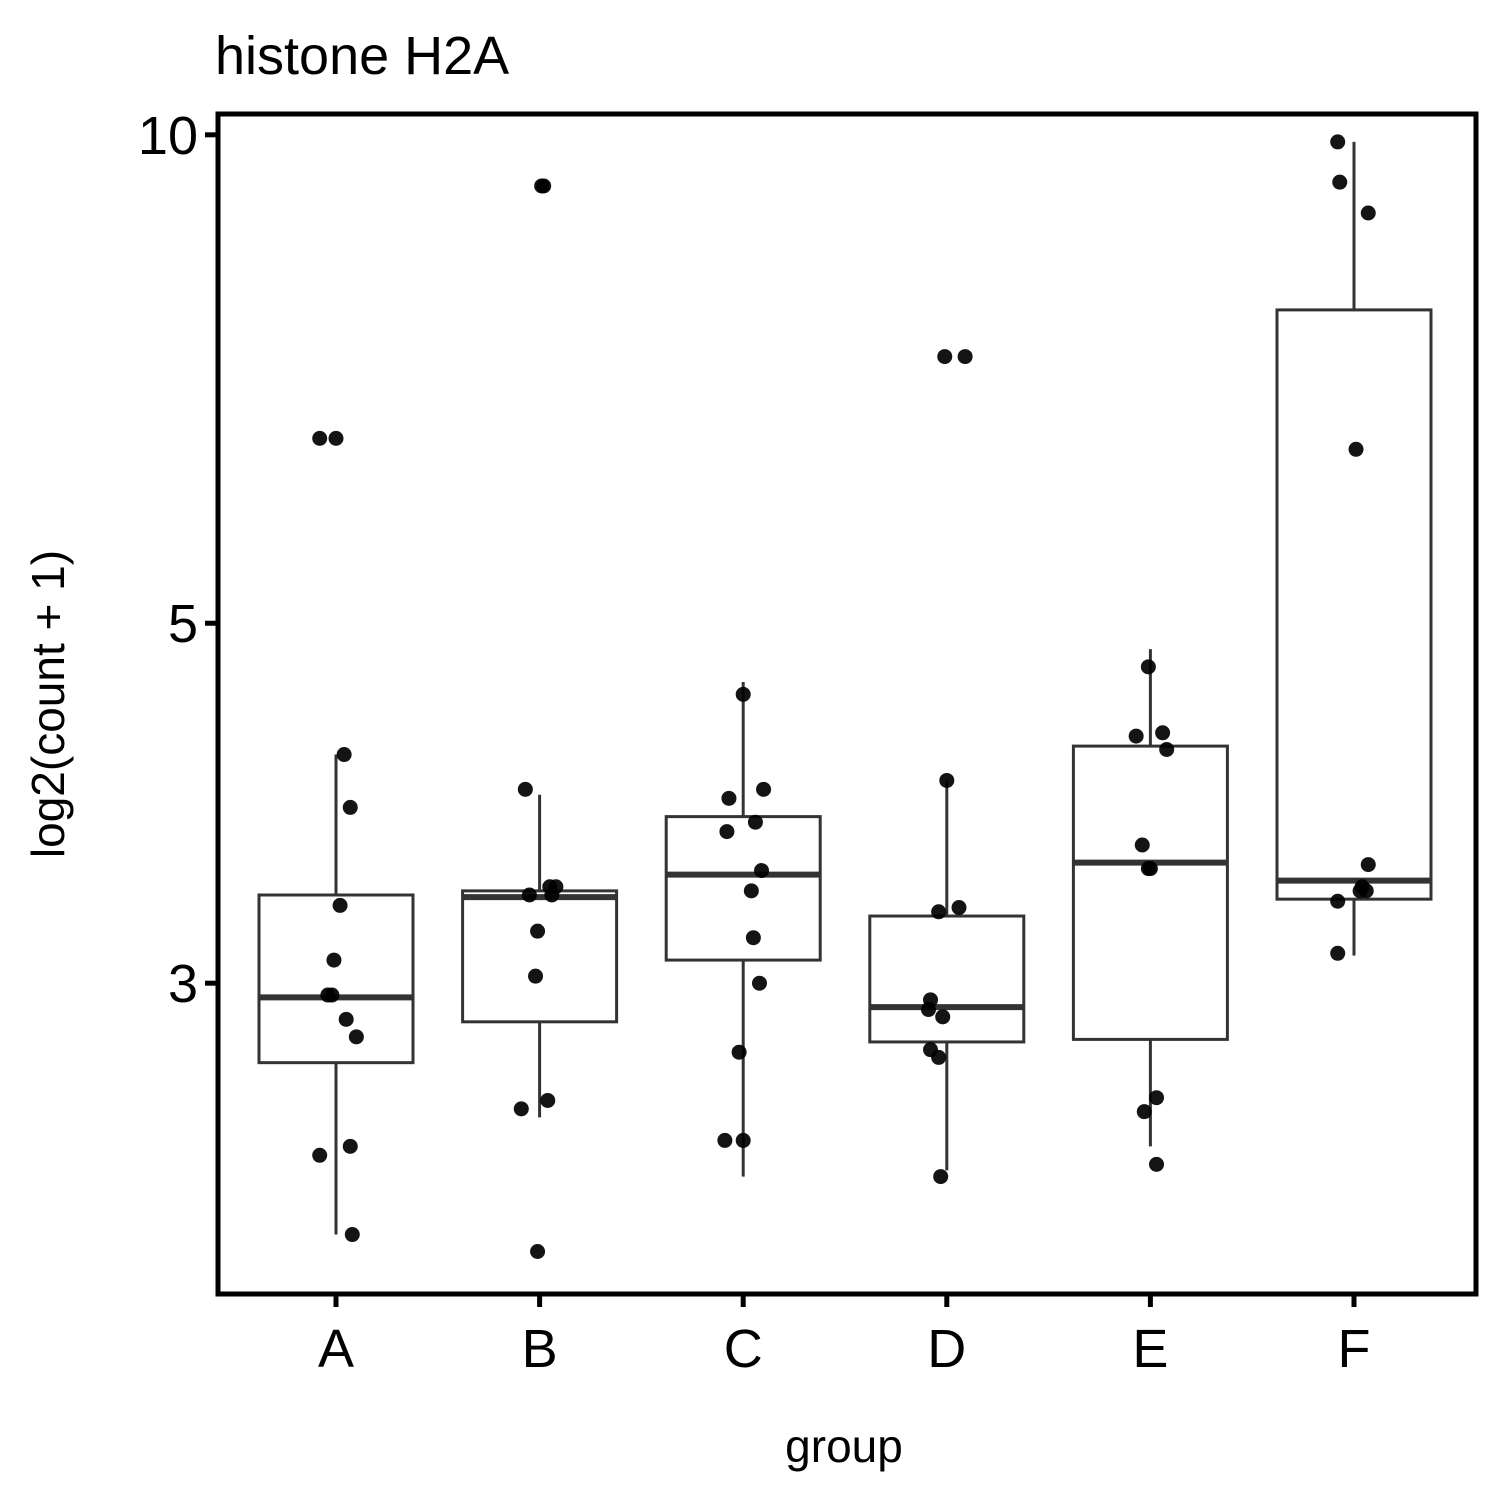  What do you see at coordinates (48, 704) in the screenshot?
I see `y-axis-title: log2(count + 1)` at bounding box center [48, 704].